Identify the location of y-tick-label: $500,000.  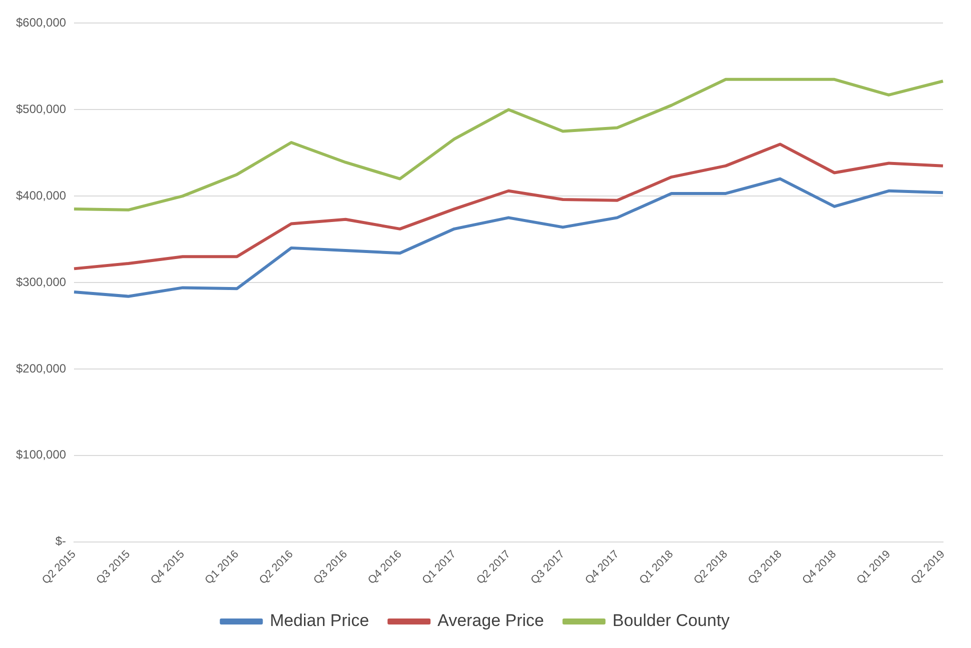
(41, 109).